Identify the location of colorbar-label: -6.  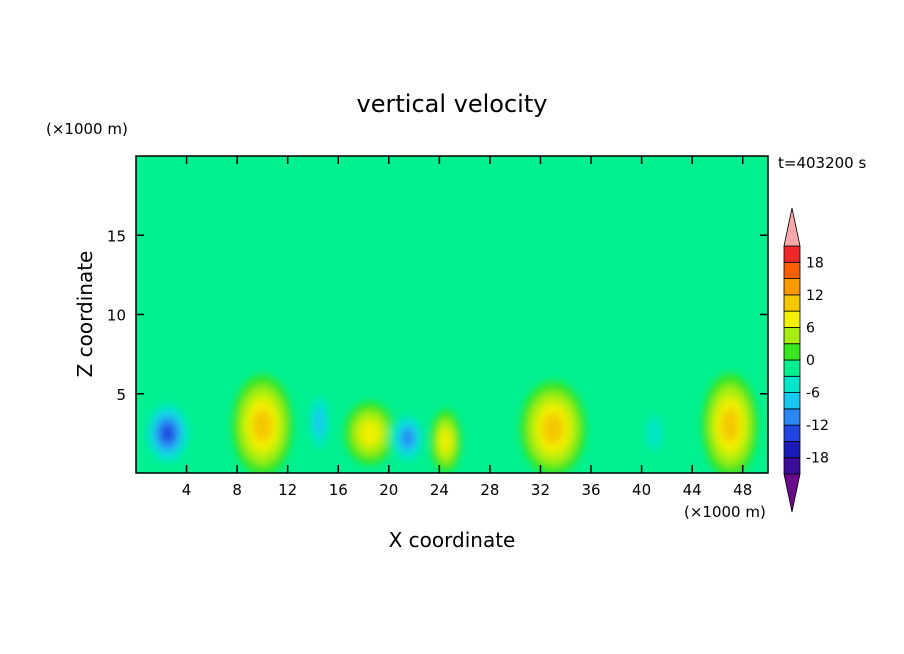
(813, 394).